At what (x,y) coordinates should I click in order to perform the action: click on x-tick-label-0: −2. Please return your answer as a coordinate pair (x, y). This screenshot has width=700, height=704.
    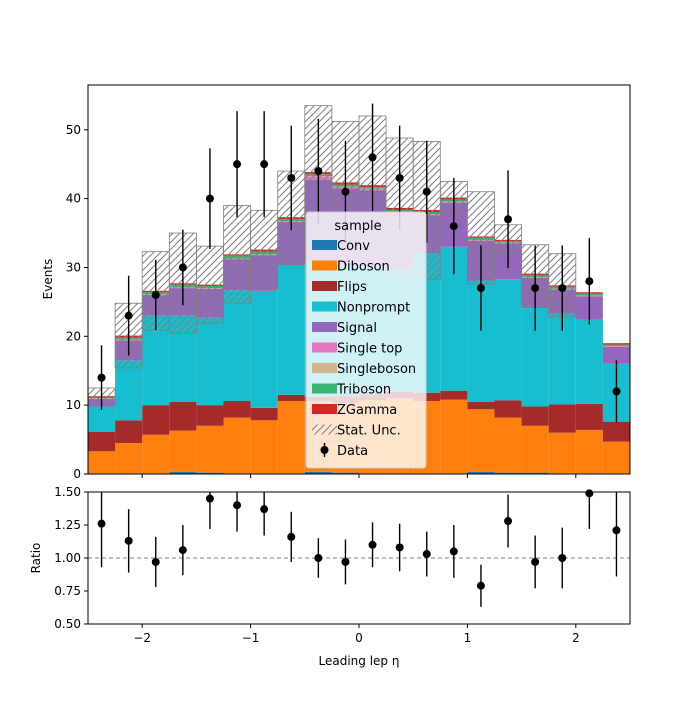
    Looking at the image, I should click on (142, 638).